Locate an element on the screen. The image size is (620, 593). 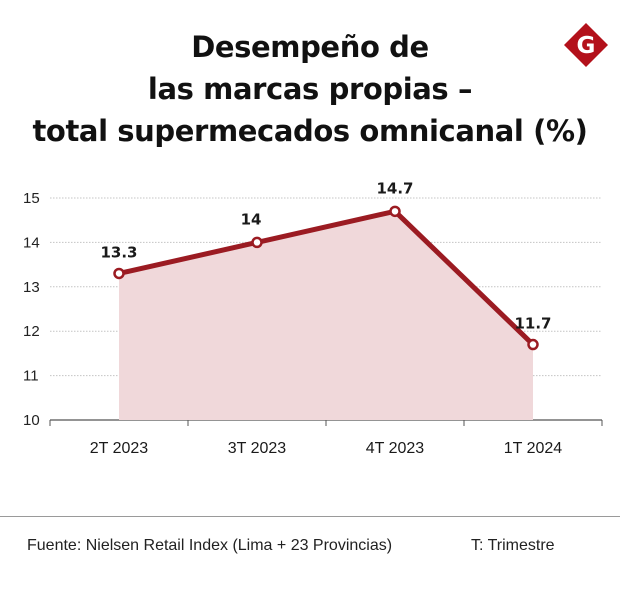
logo-letter: G is located at coordinates (586, 46).